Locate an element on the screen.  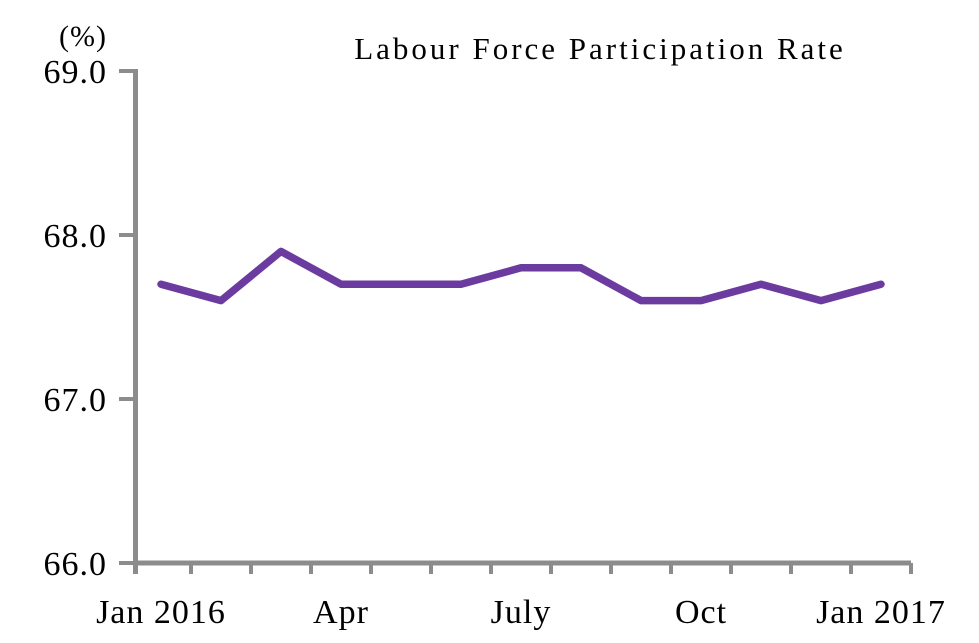
y-axis-unit-label: (%) is located at coordinates (83, 36).